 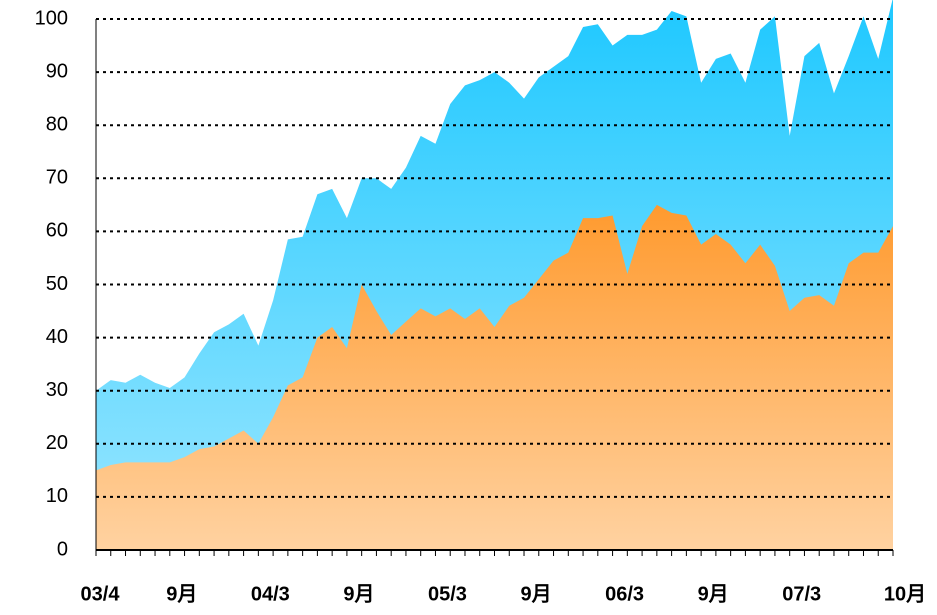 I want to click on y-tick-label: 10, so click(x=57, y=496).